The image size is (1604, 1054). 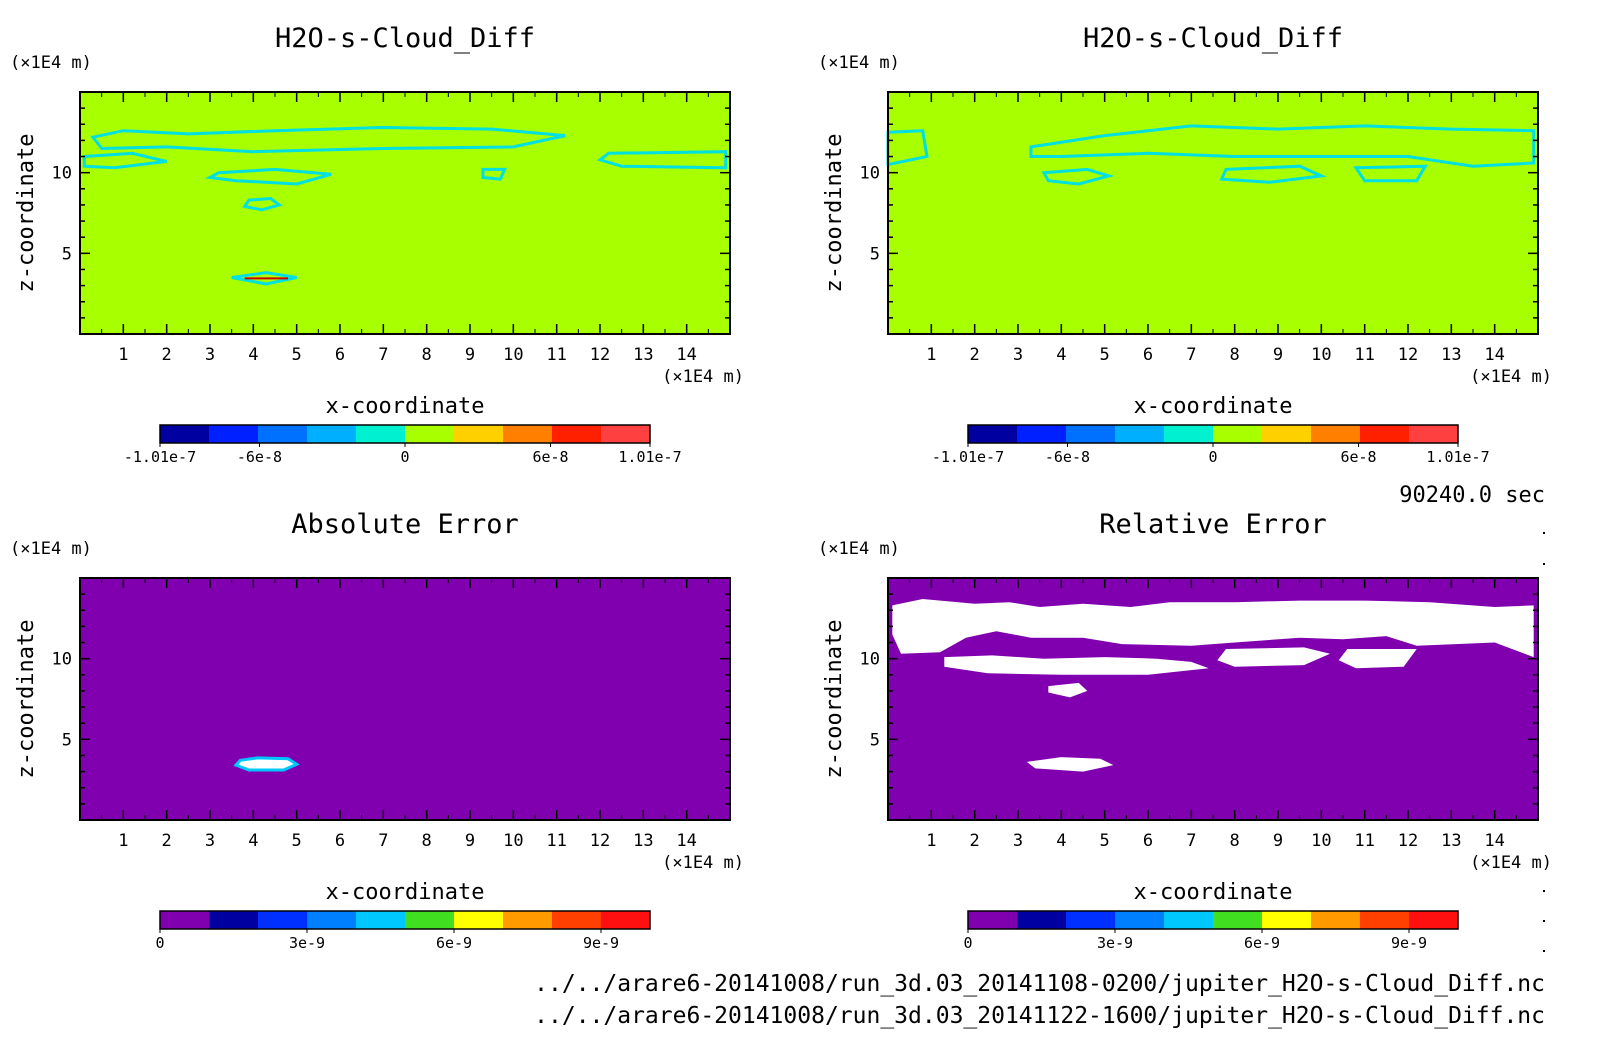 I want to click on x-tick-label: 5, so click(x=1105, y=841).